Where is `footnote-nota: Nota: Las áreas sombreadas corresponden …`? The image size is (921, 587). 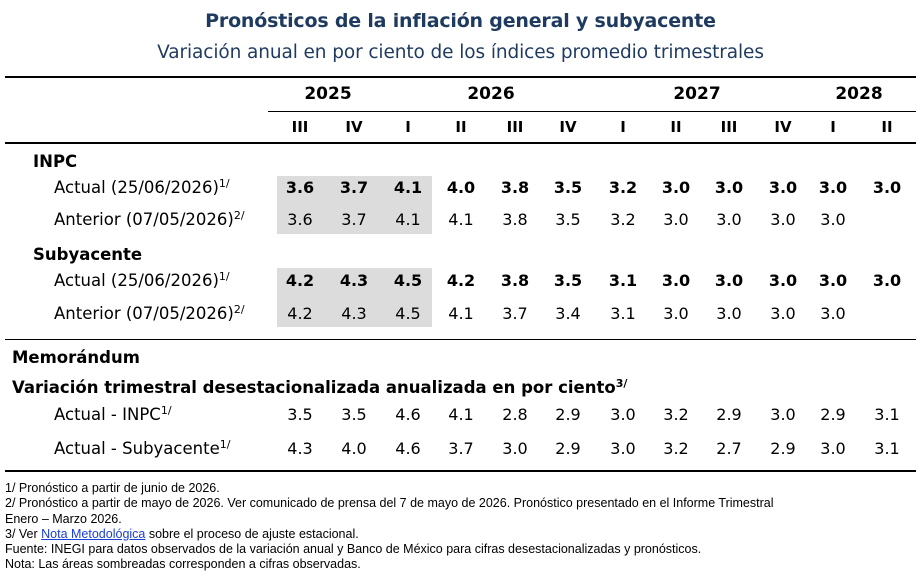 footnote-nota: Nota: Las áreas sombreadas corresponden … is located at coordinates (183, 564).